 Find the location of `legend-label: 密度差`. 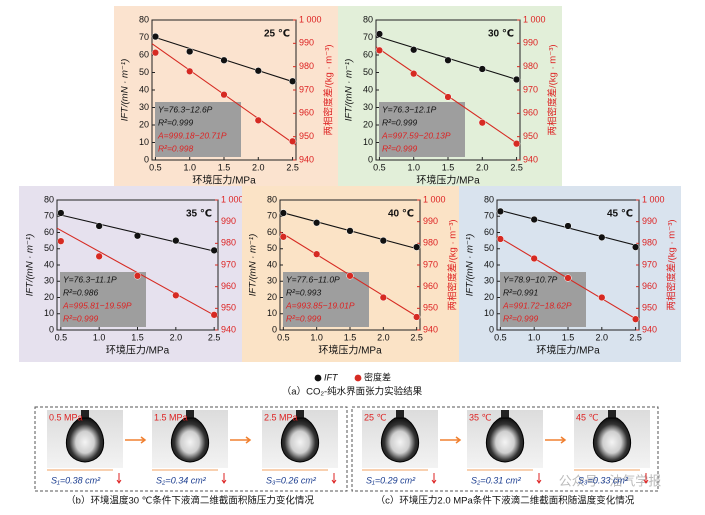

legend-label: 密度差 is located at coordinates (377, 376).